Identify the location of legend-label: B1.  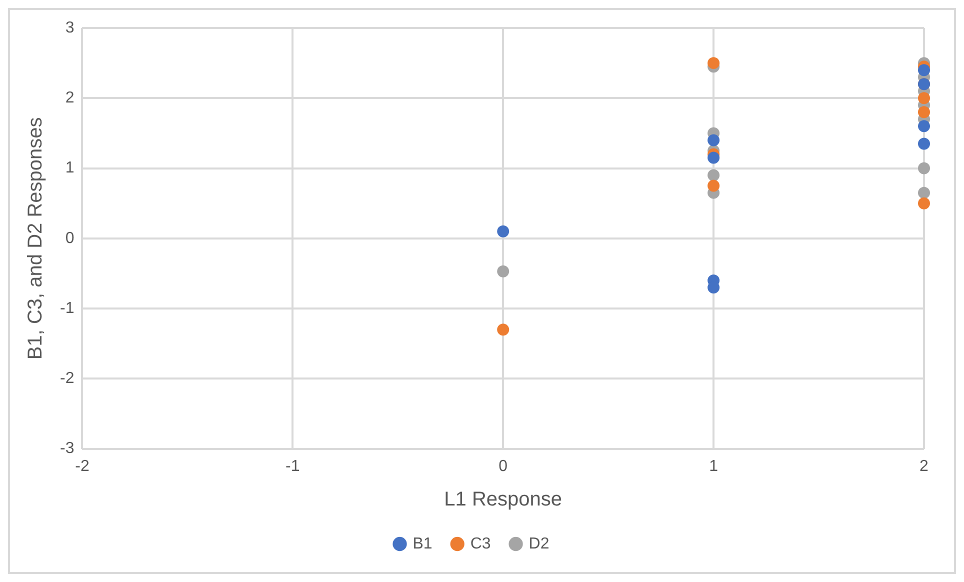
(422, 543).